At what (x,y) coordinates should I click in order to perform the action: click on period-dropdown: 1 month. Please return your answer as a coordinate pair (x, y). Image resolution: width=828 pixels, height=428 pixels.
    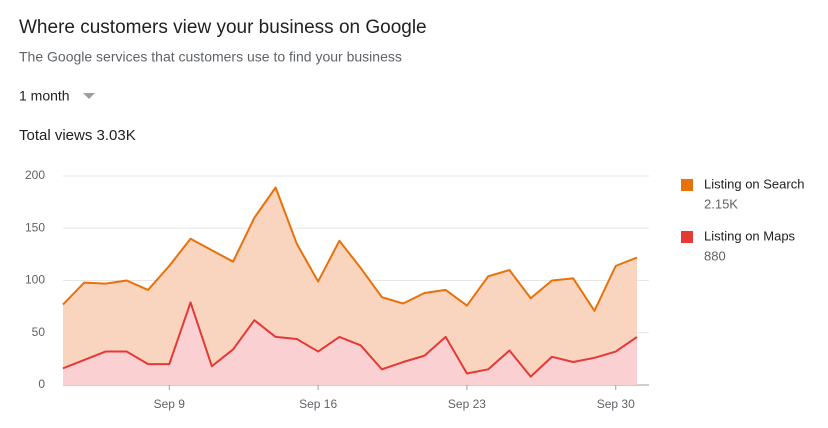
    Looking at the image, I should click on (44, 96).